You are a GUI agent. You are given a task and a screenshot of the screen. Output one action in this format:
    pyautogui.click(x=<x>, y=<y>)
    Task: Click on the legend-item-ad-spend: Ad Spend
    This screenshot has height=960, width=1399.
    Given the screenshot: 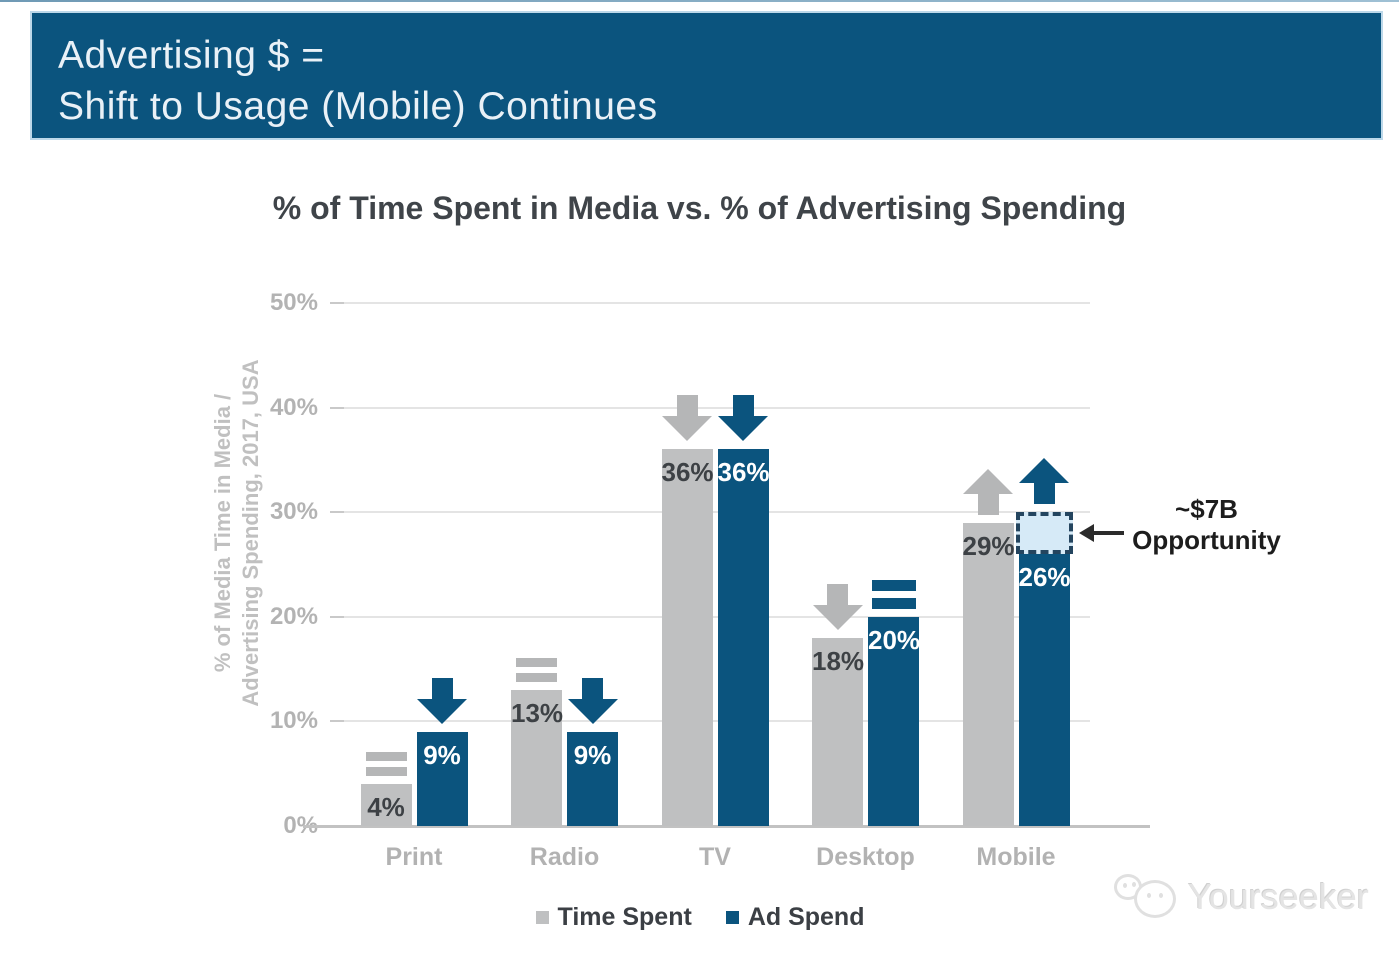 What is the action you would take?
    pyautogui.click(x=795, y=917)
    